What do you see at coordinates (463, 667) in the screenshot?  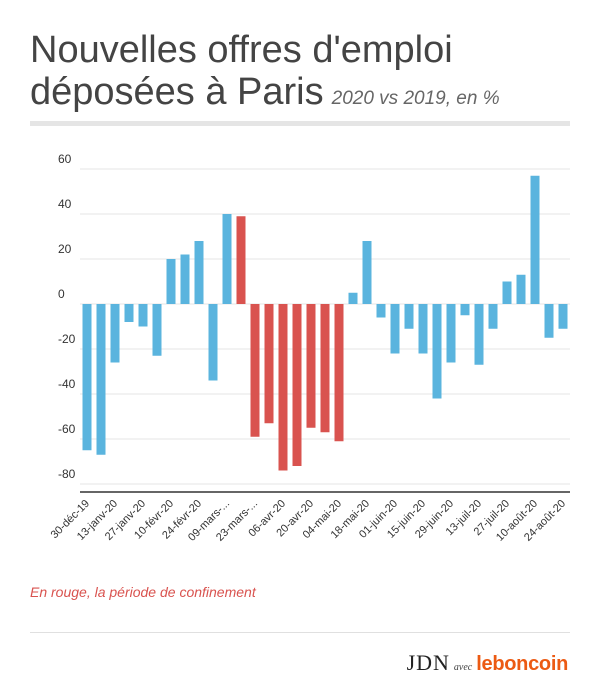 I see `avec-text: avec` at bounding box center [463, 667].